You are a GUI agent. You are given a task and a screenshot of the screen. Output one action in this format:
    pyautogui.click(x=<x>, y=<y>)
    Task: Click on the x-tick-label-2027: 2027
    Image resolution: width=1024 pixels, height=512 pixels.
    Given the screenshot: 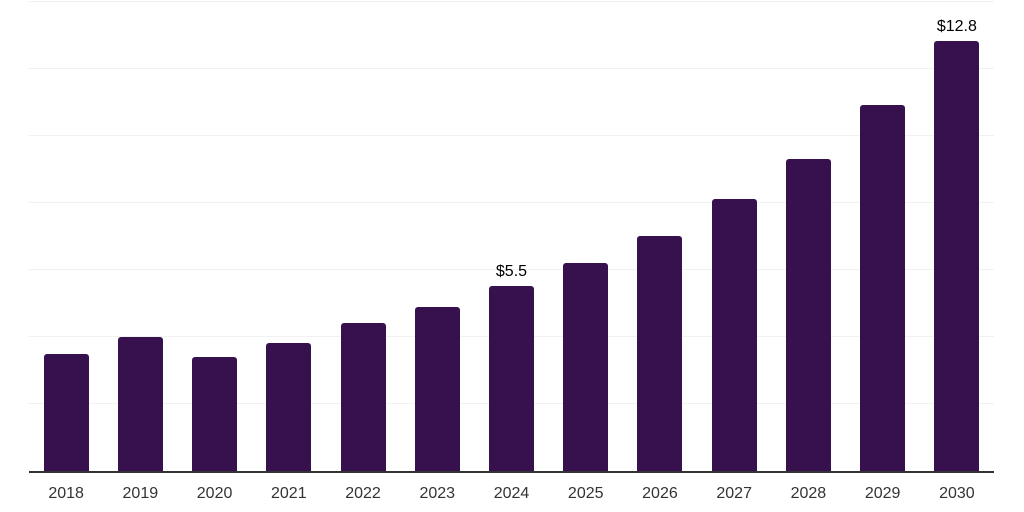 What is the action you would take?
    pyautogui.click(x=734, y=493)
    